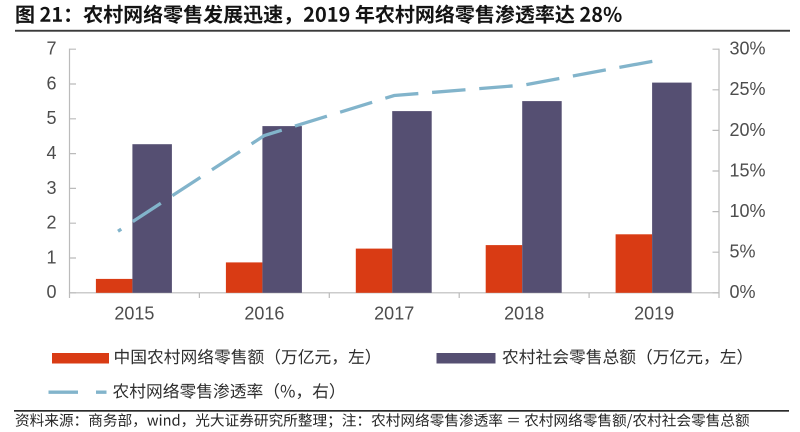 This screenshot has height=432, width=800. What do you see at coordinates (654, 314) in the screenshot?
I see `svg-text: 2019` at bounding box center [654, 314].